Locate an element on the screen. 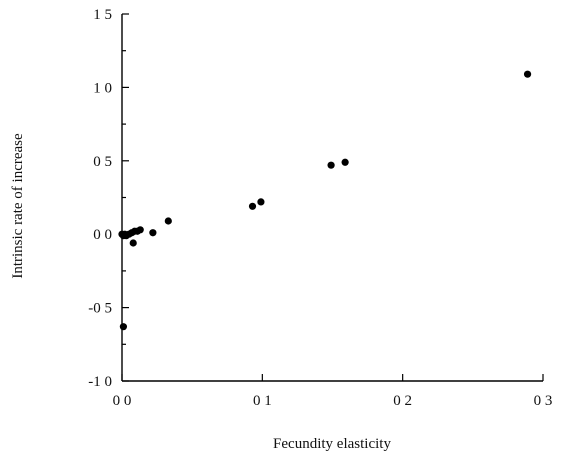  y-tick-label: 1 5 is located at coordinates (102, 15).